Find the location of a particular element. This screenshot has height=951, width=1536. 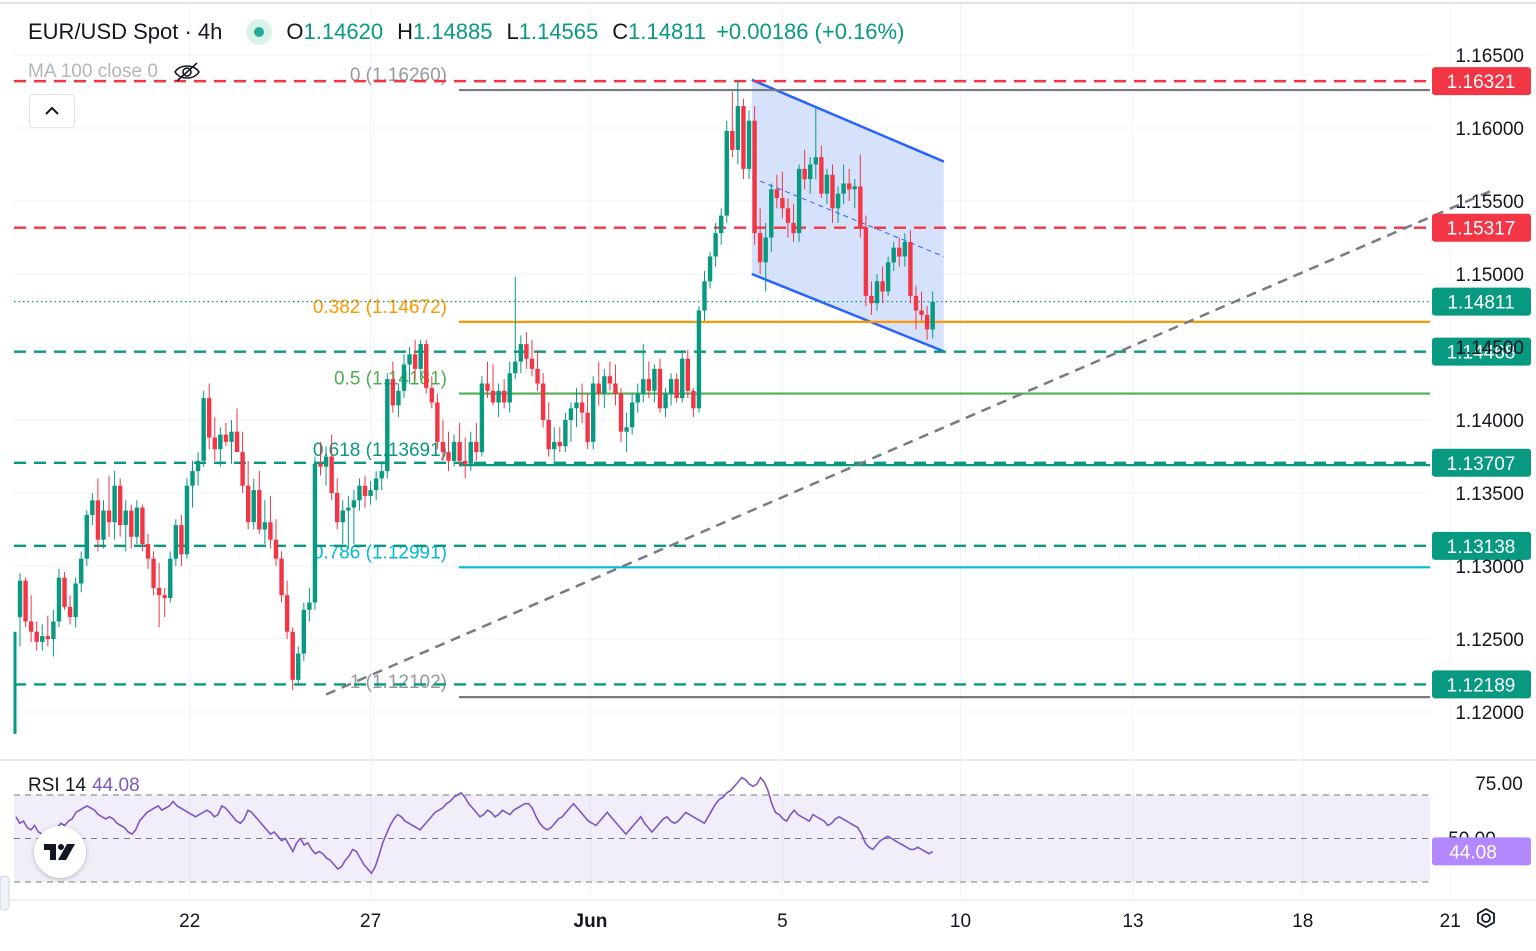

collapse-legend-button is located at coordinates (52, 111).